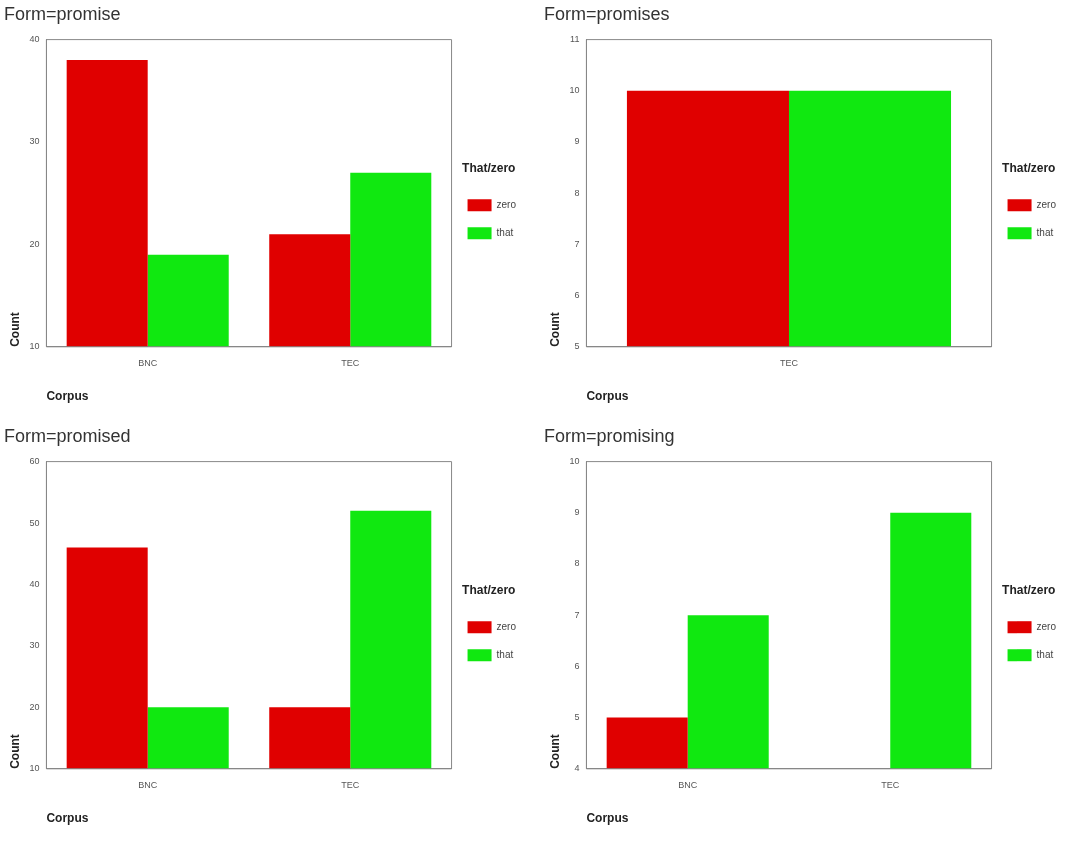 The image size is (1080, 845). Describe the element at coordinates (67, 435) in the screenshot. I see `chart-title: Form=promised` at that location.